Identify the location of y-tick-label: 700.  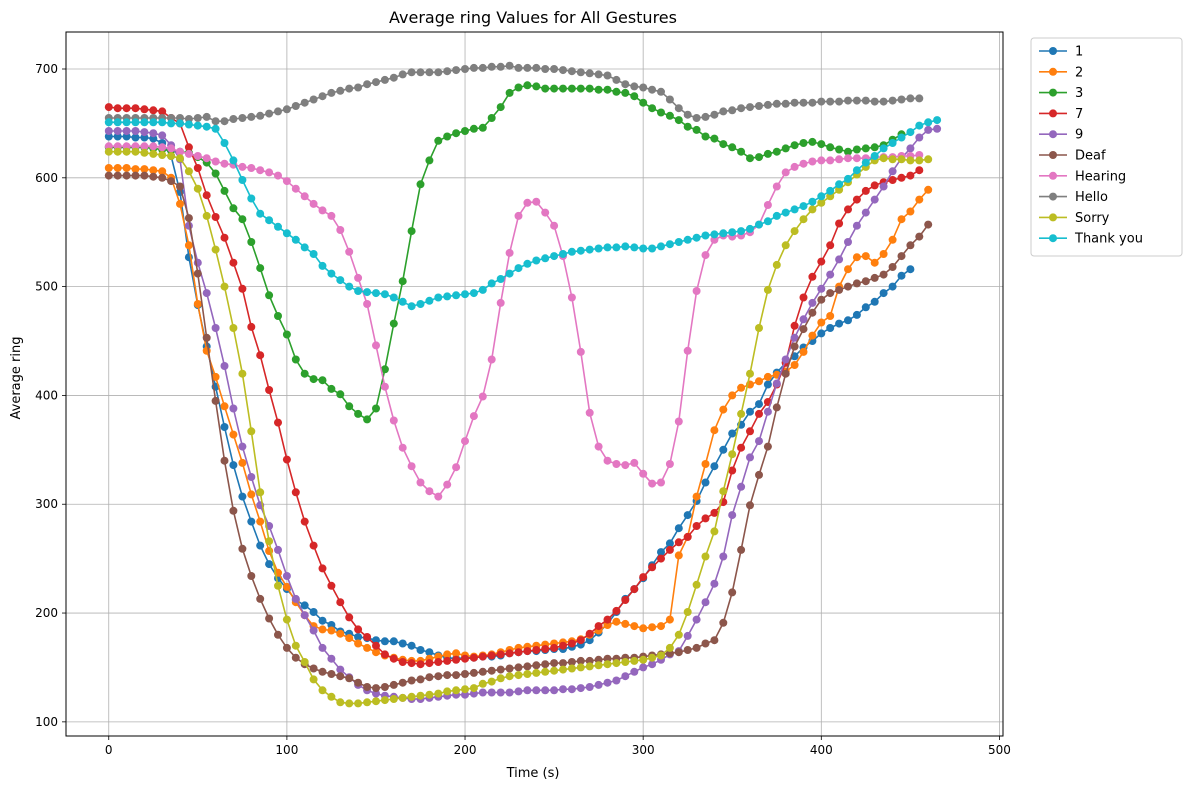
(46, 69).